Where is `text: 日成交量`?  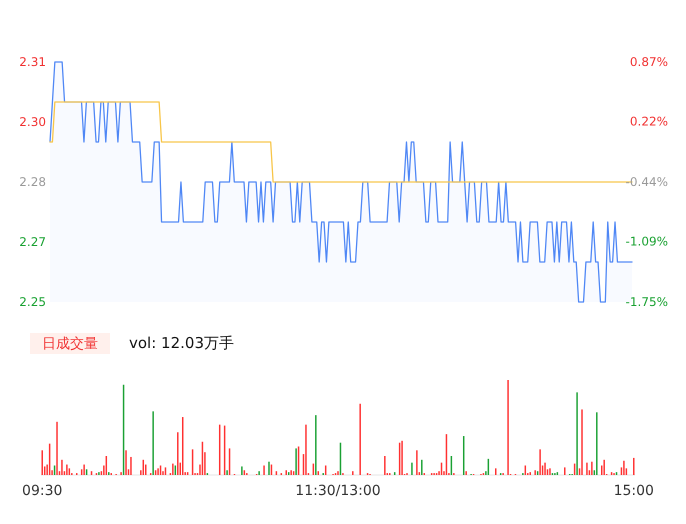 text: 日成交量 is located at coordinates (70, 344).